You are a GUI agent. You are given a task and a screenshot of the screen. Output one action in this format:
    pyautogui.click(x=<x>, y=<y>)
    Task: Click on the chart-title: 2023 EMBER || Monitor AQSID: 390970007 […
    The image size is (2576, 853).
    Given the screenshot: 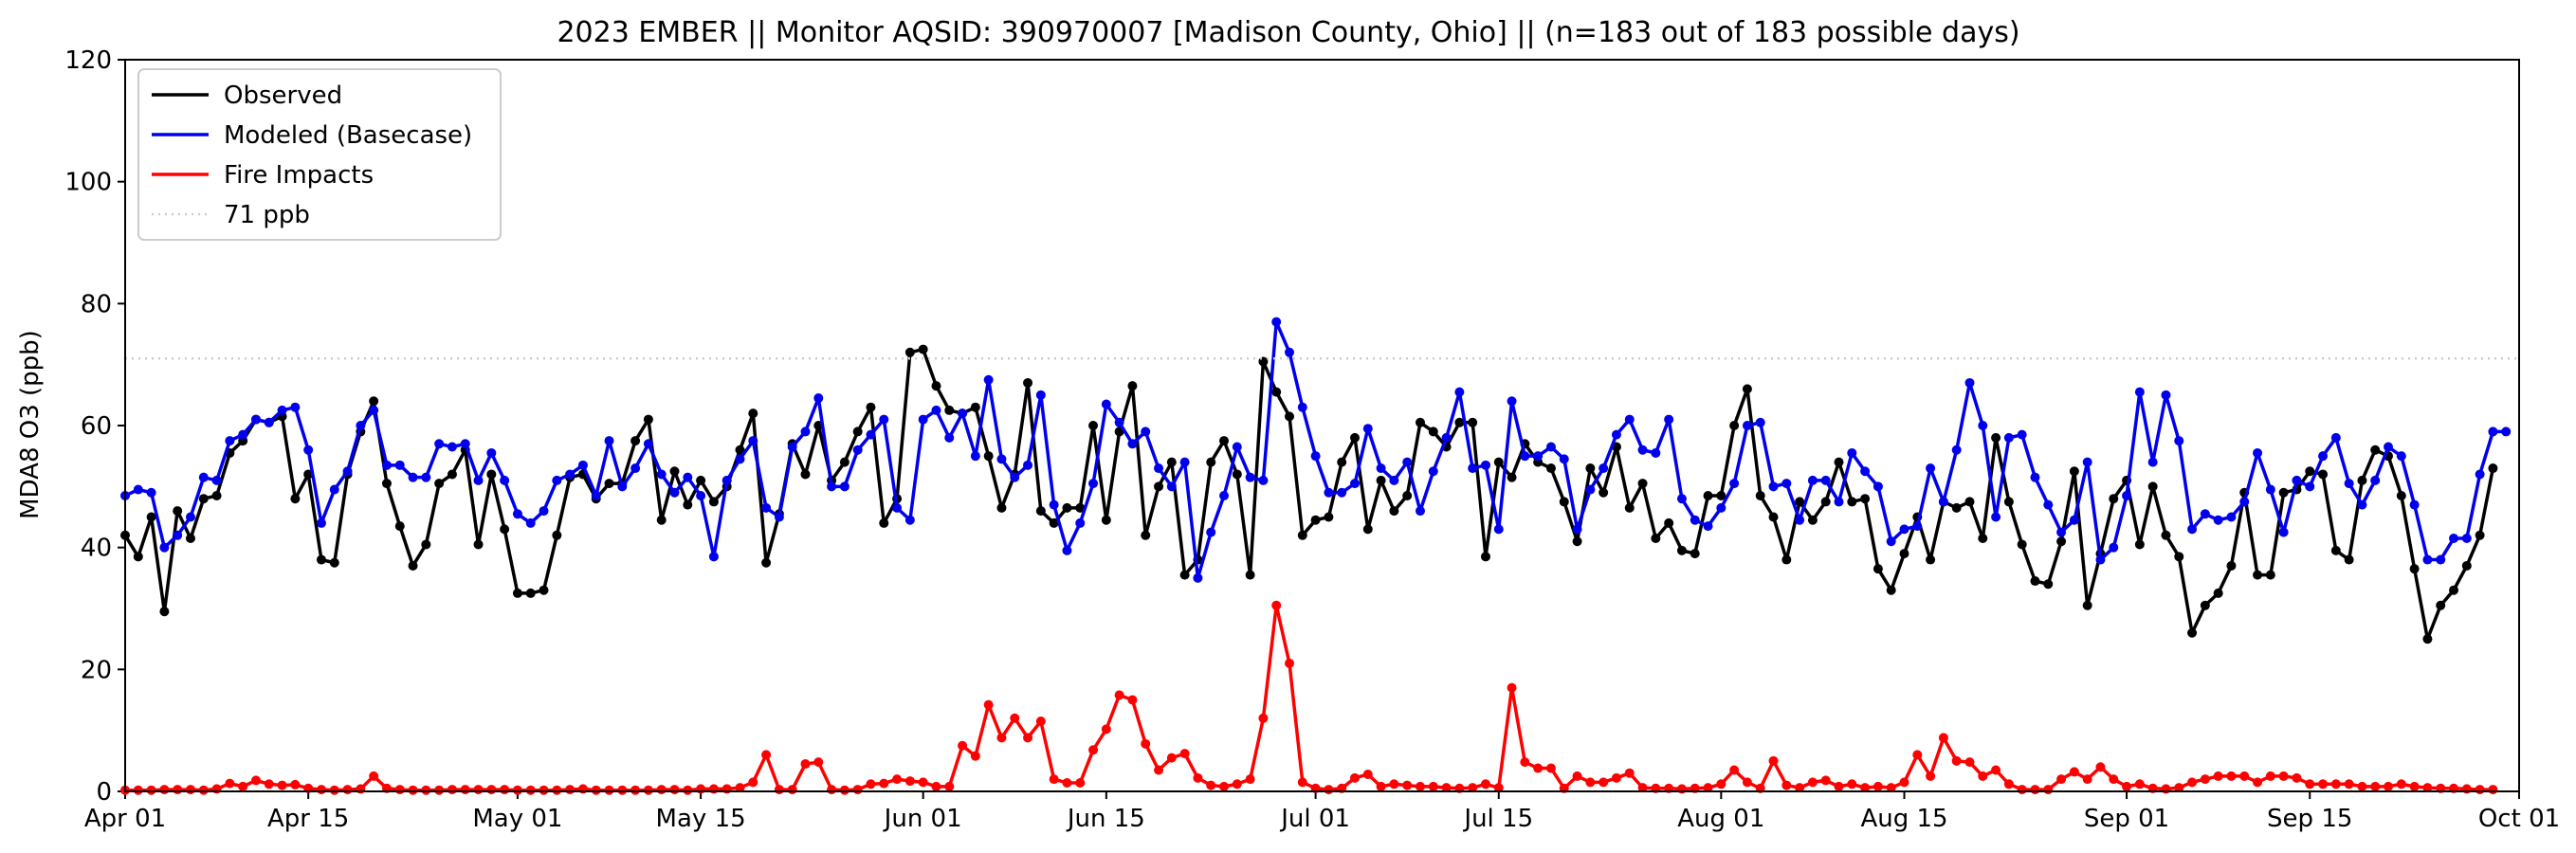 What is the action you would take?
    pyautogui.click(x=1288, y=32)
    